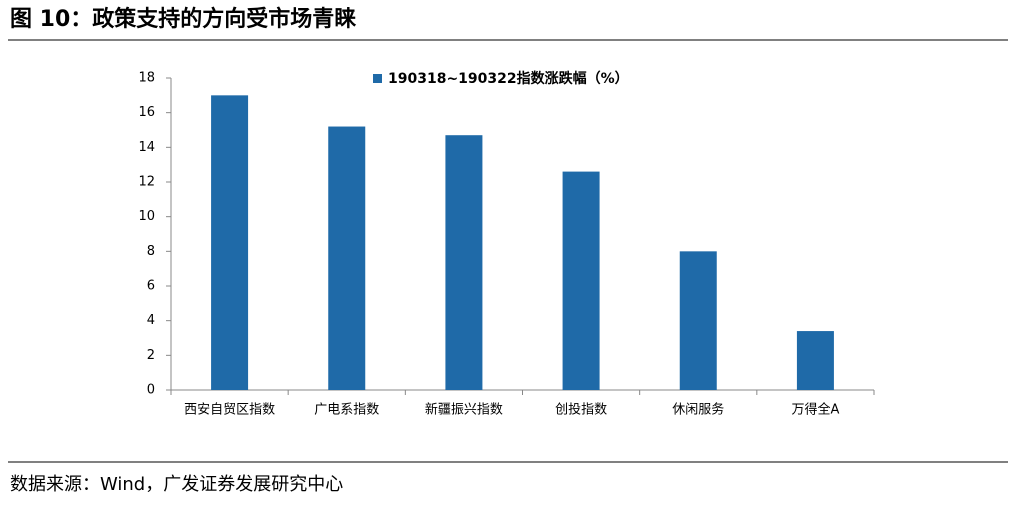 This screenshot has height=505, width=1016. Describe the element at coordinates (464, 410) in the screenshot. I see `x-tick-label: 新疆振兴指数` at that location.